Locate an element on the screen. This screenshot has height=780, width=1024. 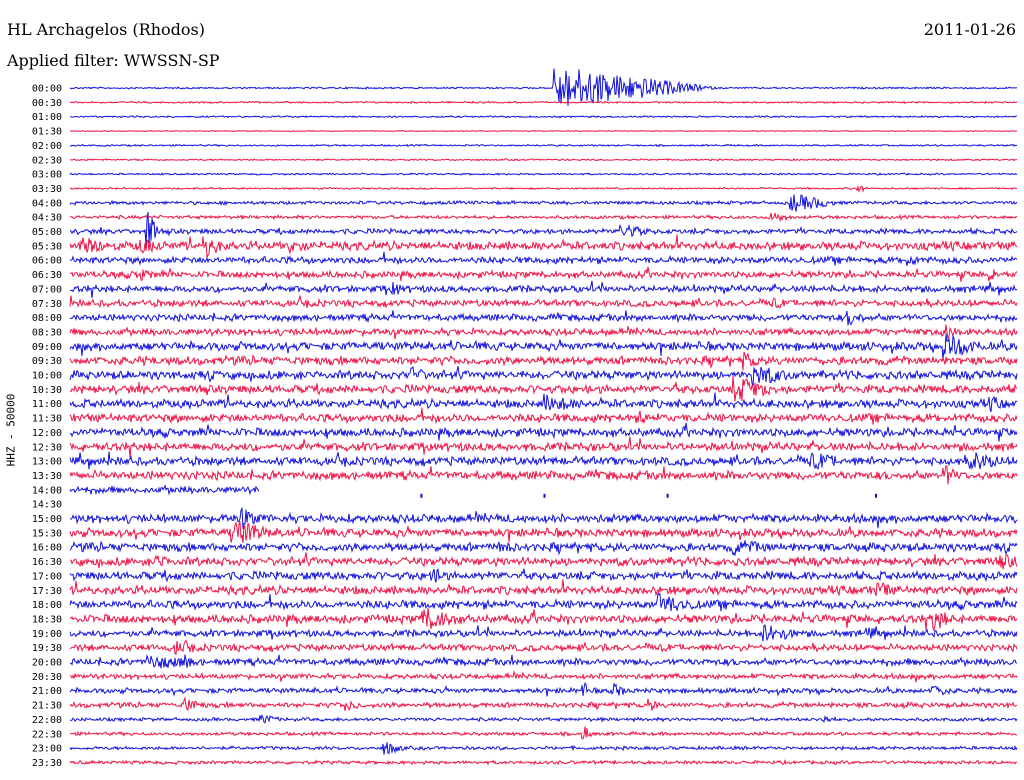
time-tick-label: 00:30 is located at coordinates (47, 103).